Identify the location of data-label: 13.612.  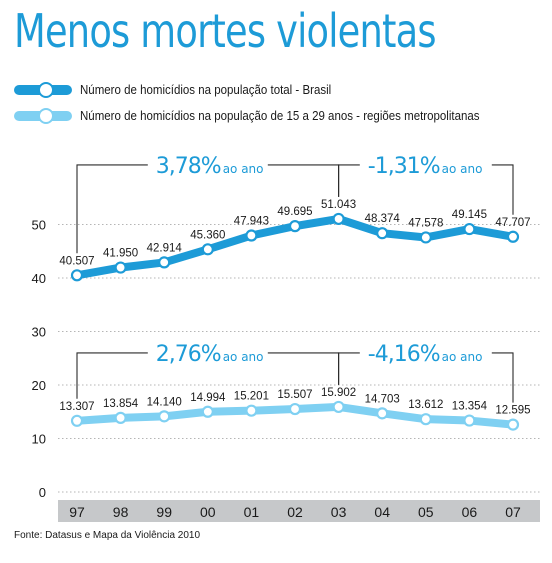
(425, 405).